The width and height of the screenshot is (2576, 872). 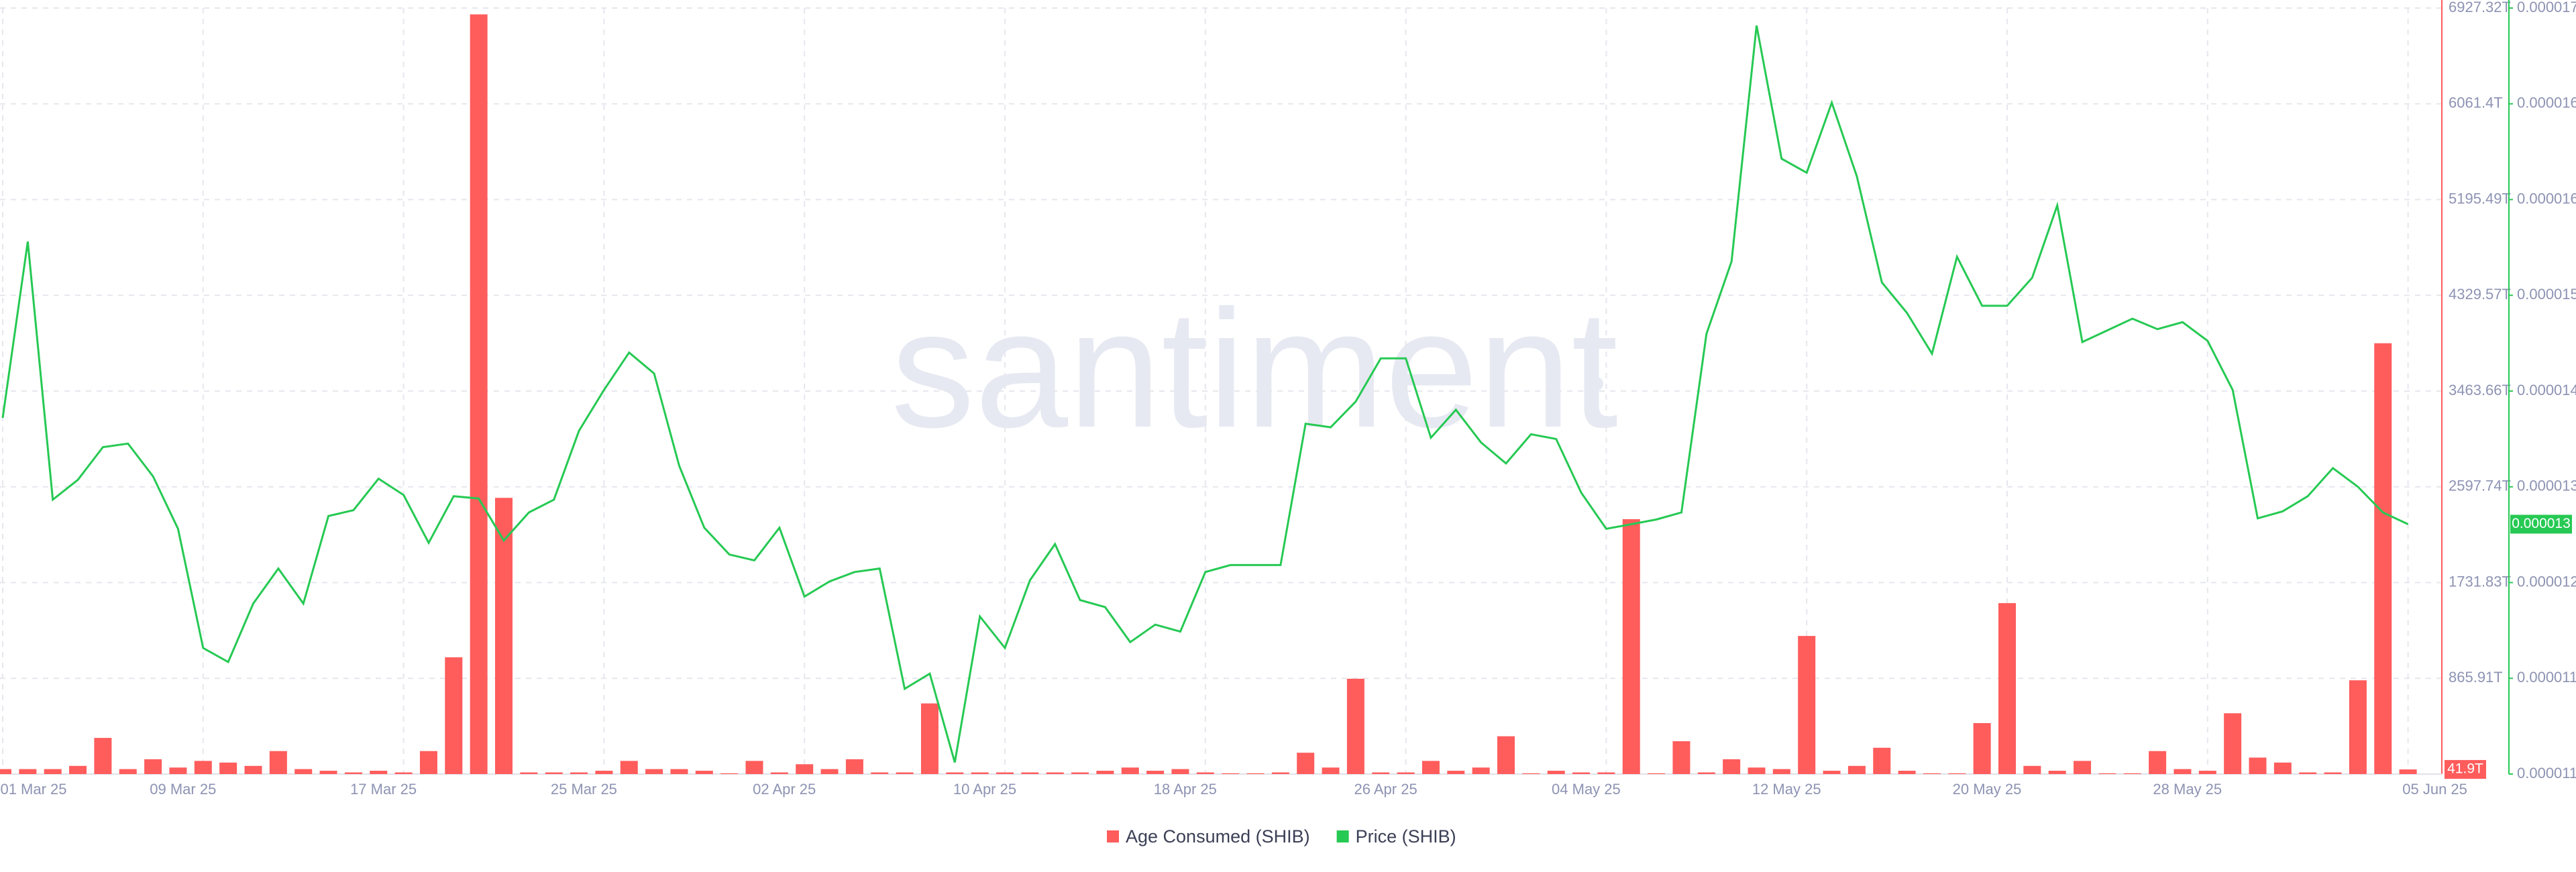 What do you see at coordinates (2541, 524) in the screenshot?
I see `value-marker-label: 0.000013` at bounding box center [2541, 524].